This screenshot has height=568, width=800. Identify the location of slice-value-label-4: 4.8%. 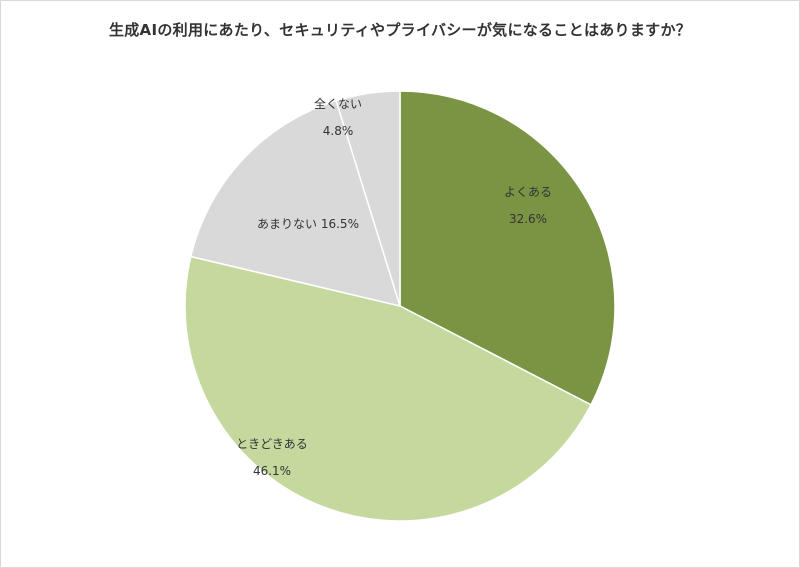
(338, 131).